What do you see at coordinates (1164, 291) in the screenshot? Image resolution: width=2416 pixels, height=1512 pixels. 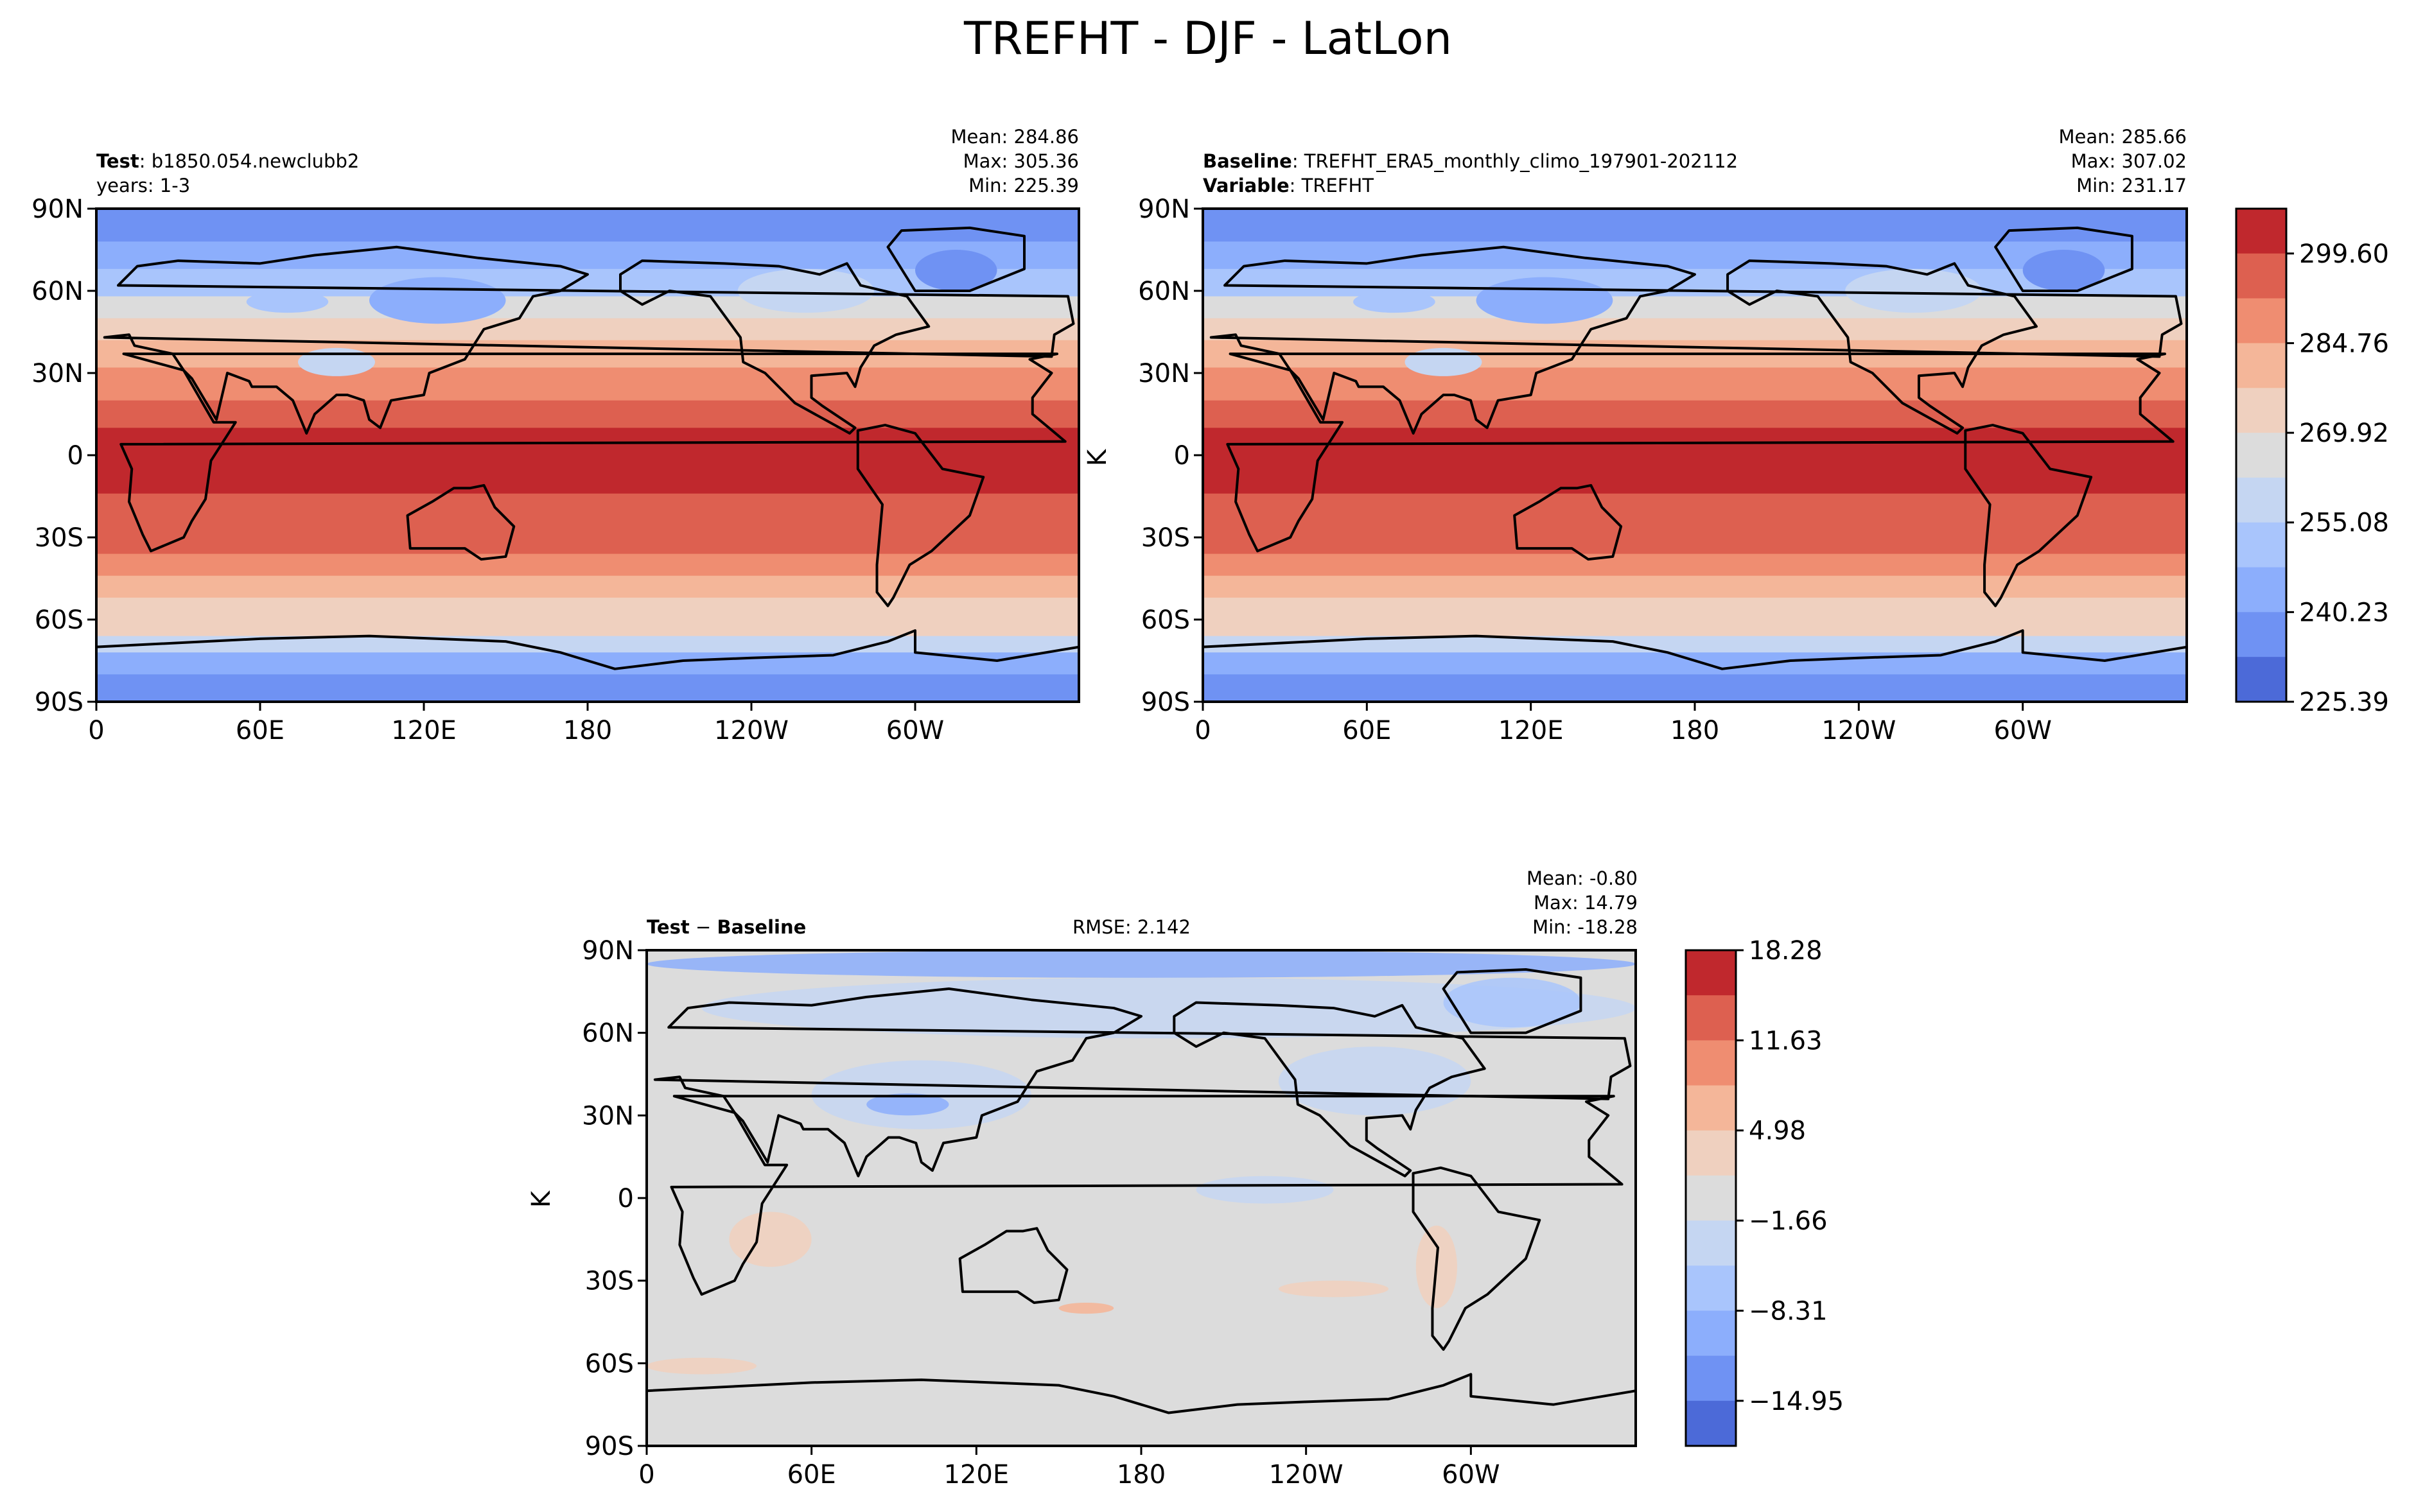 I see `baseline-lat-tick-label: 60N` at bounding box center [1164, 291].